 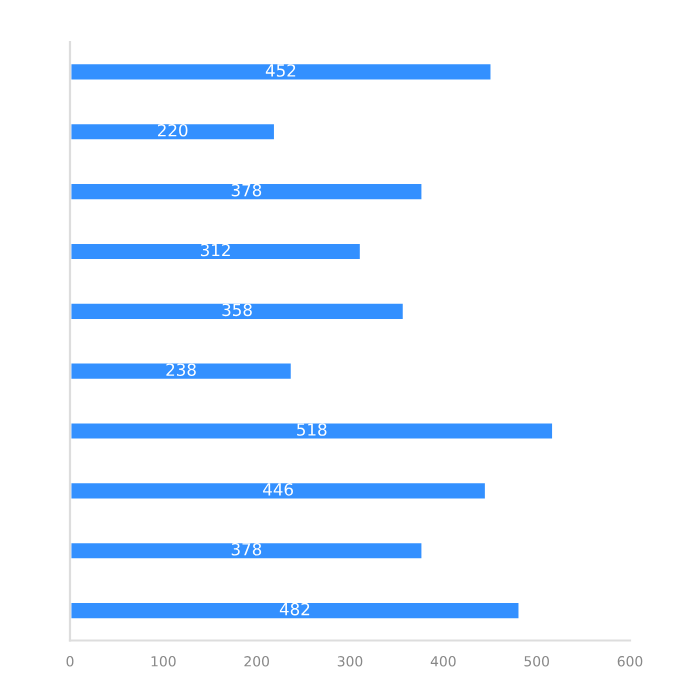 I want to click on data-label: 446, so click(x=278, y=489).